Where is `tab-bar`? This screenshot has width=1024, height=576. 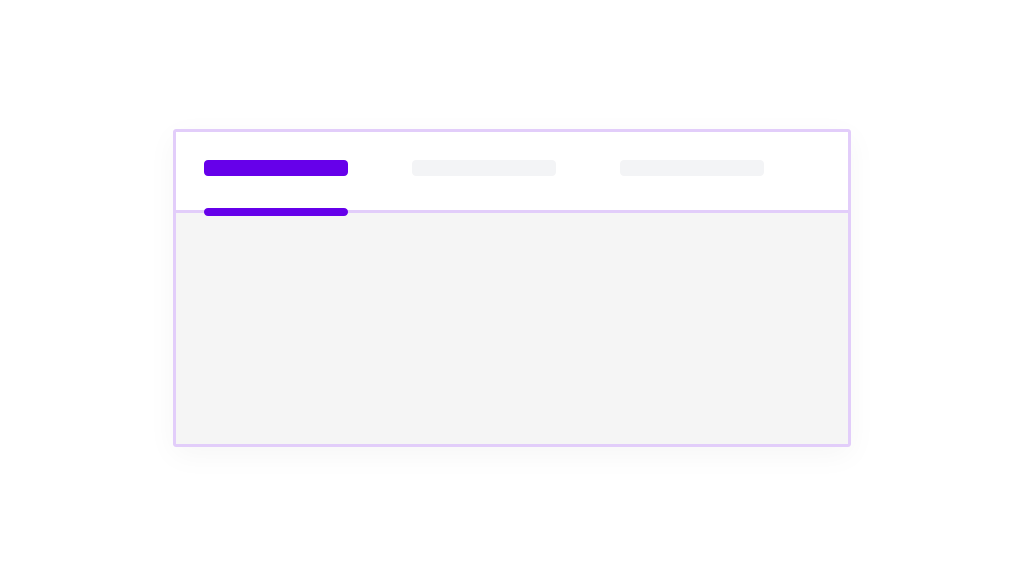
tab-bar is located at coordinates (512, 172).